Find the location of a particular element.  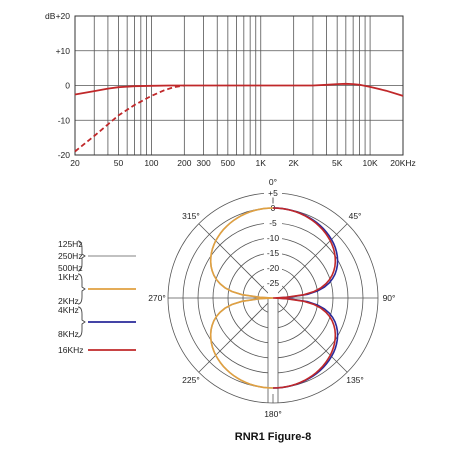

polar-center-gap is located at coordinates (273, 301).